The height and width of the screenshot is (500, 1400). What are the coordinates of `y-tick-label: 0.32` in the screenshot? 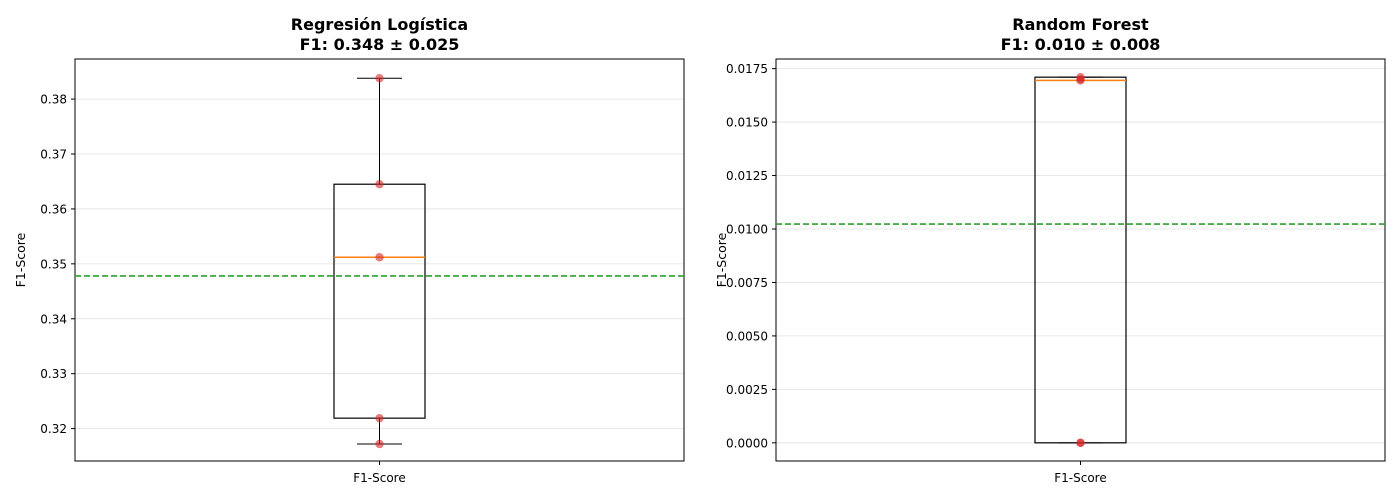 It's located at (53, 429).